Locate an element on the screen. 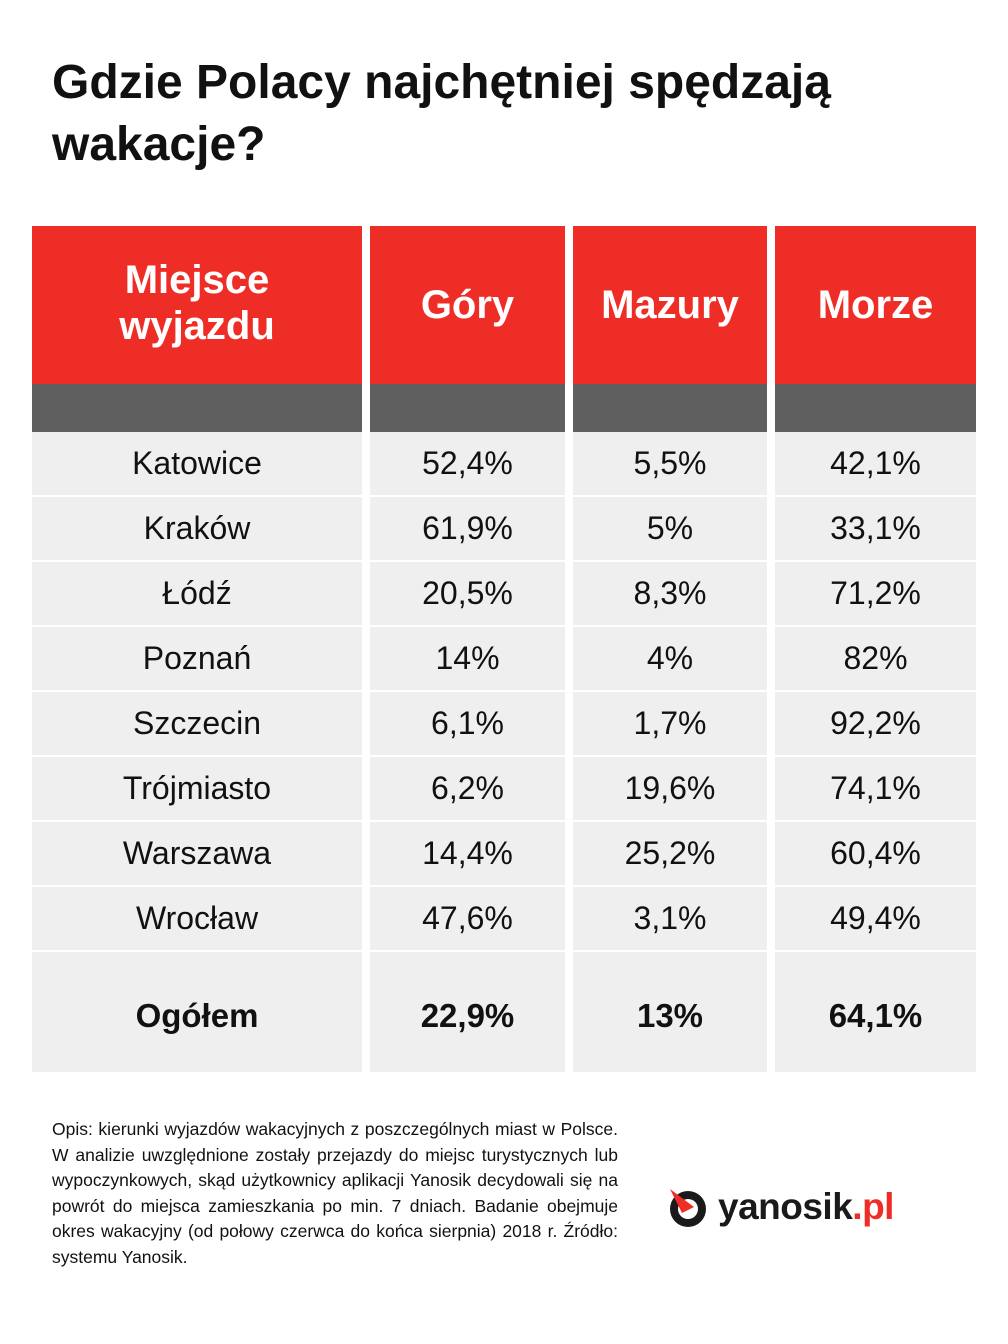 The image size is (1008, 1344). header-morze: Morze is located at coordinates (875, 305).